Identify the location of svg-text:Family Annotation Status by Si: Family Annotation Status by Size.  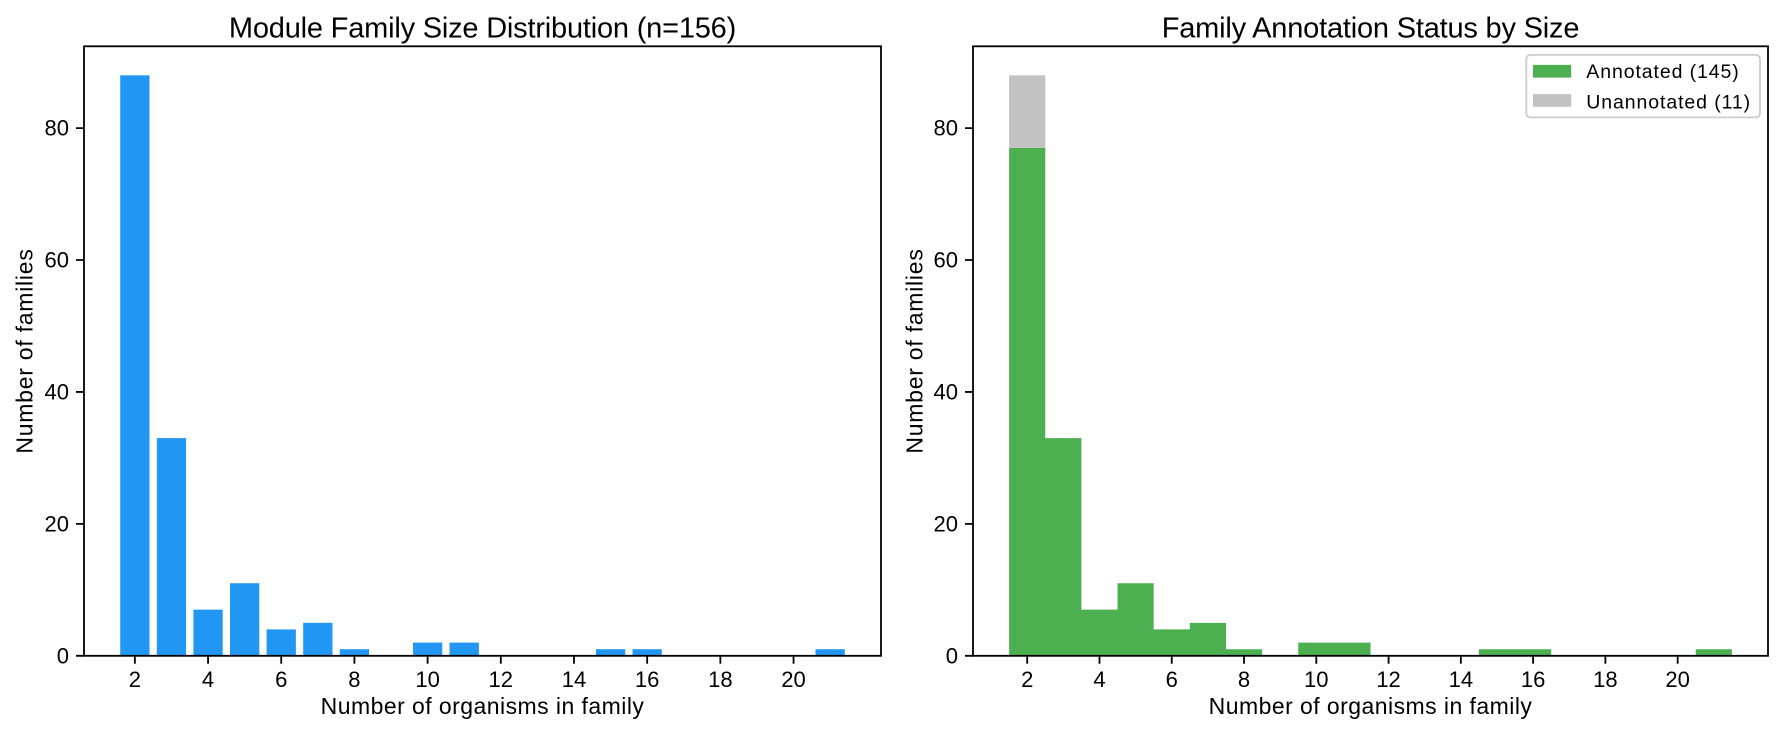
(1371, 29).